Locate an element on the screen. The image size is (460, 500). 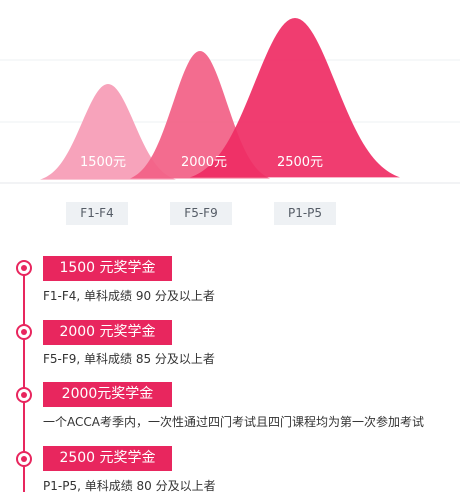
scholarship-desc-2500: P1-P5, 单科成绩 80 分及以上者 is located at coordinates (129, 486).